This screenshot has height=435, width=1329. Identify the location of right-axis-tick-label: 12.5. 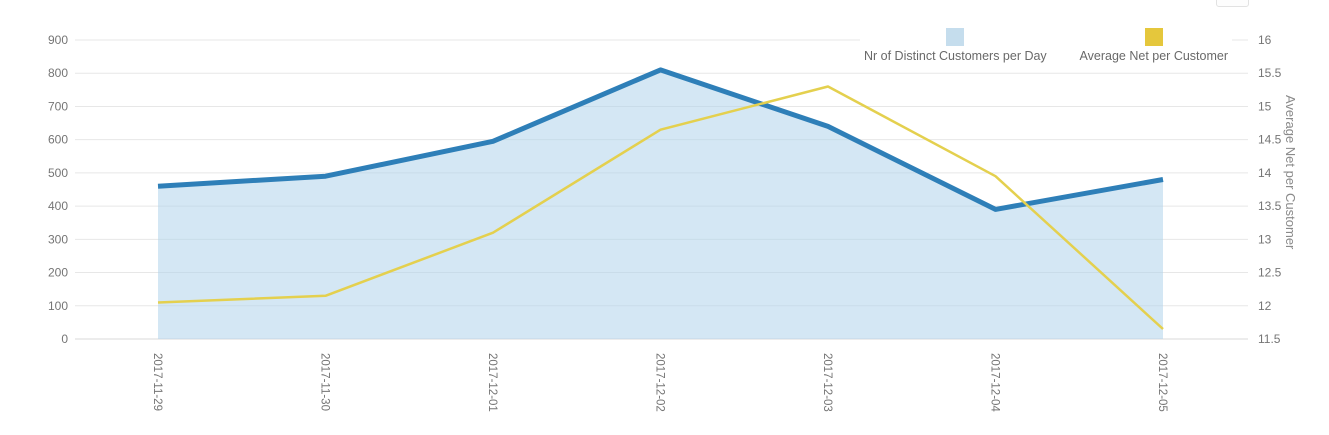
(1270, 273).